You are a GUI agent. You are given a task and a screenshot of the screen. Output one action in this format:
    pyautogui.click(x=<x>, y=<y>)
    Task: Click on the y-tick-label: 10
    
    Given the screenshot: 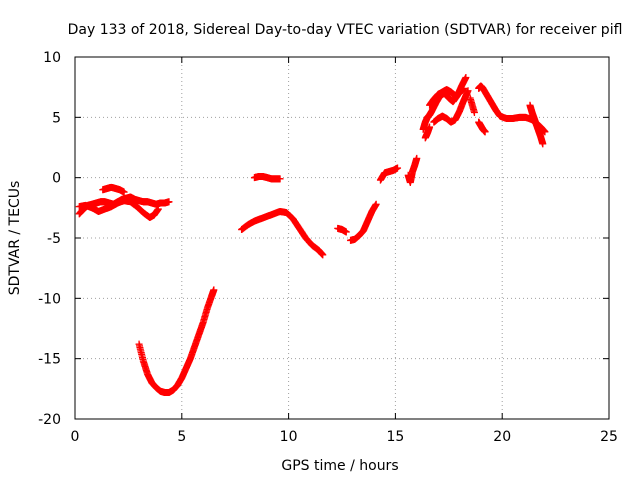 What is the action you would take?
    pyautogui.click(x=52, y=58)
    